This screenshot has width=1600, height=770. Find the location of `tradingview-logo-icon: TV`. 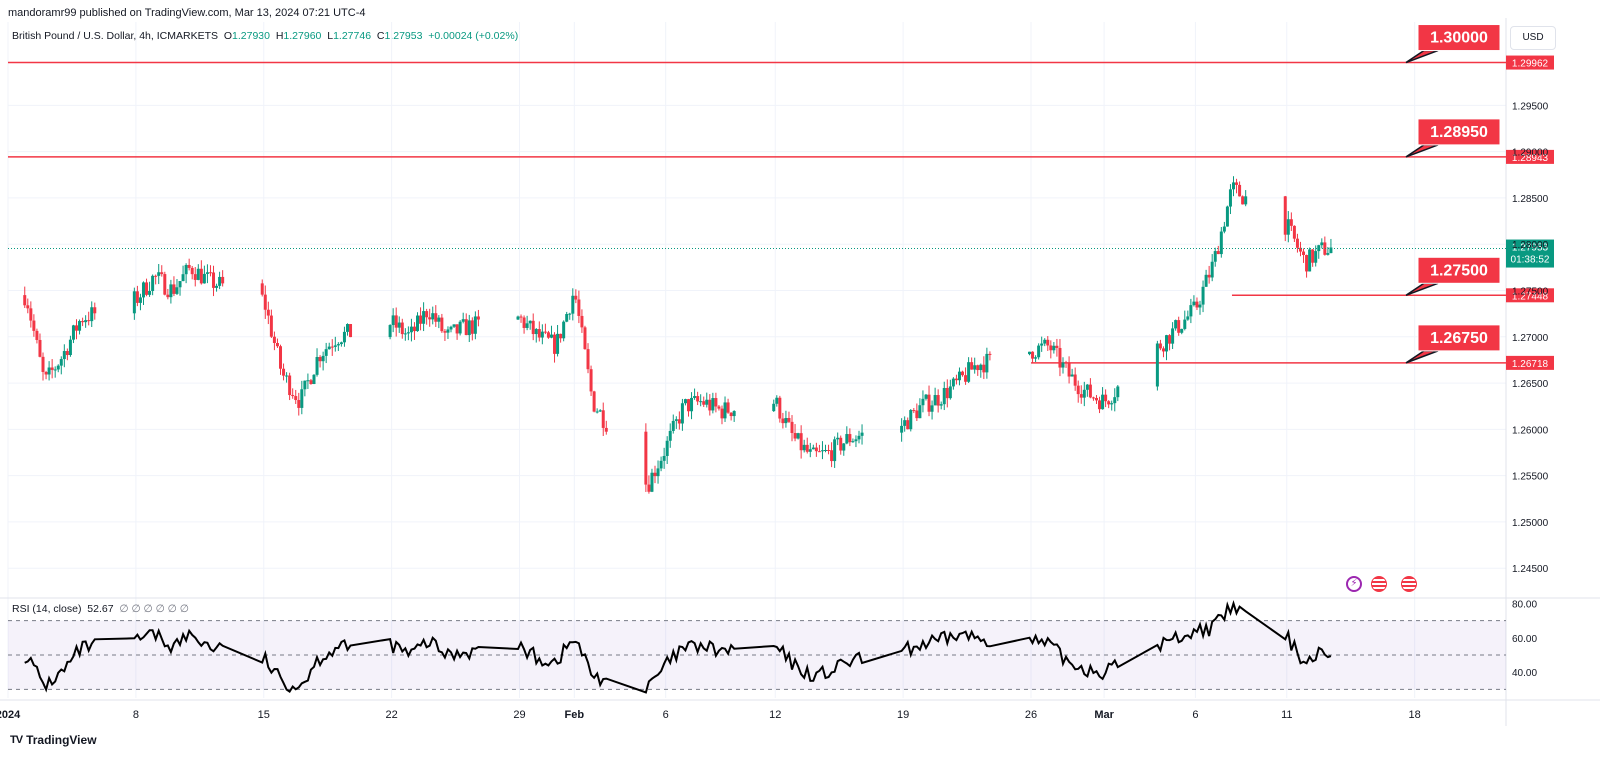

tradingview-logo-icon: TV is located at coordinates (16, 740).